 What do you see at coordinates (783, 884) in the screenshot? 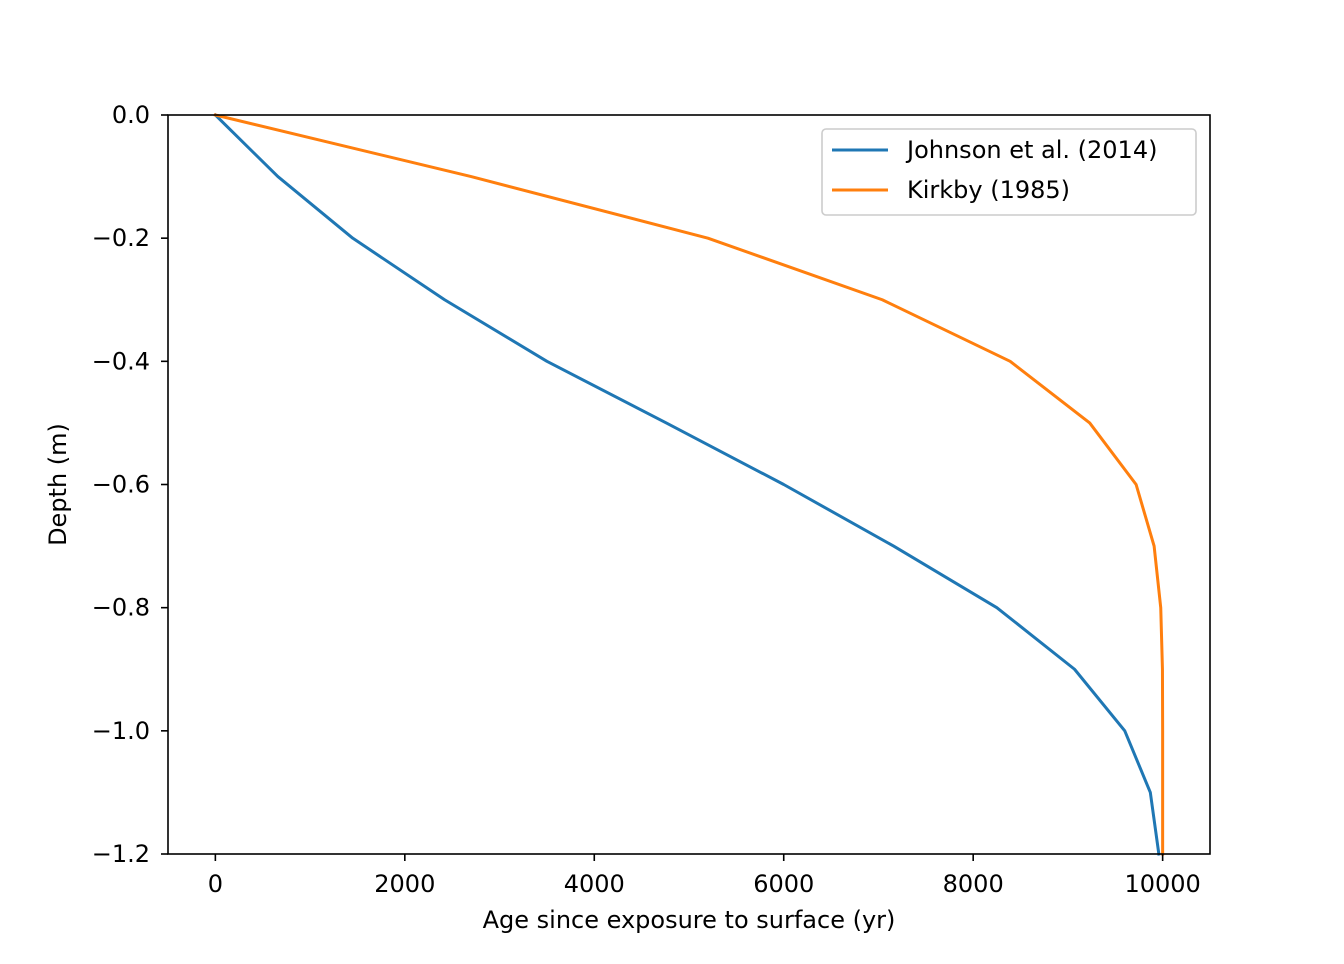
I see `x-tick-label: 6000` at bounding box center [783, 884].